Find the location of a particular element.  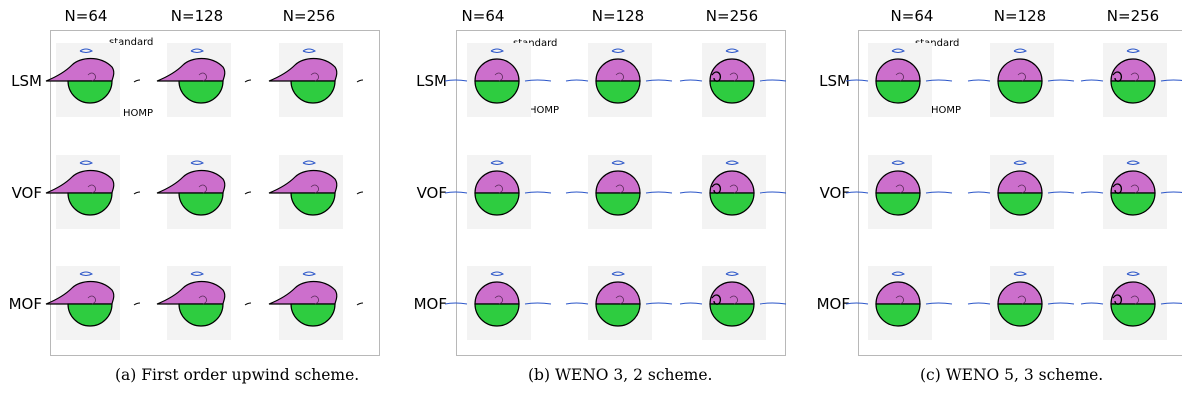

snapshot-b-vof-n128 is located at coordinates (619, 192).